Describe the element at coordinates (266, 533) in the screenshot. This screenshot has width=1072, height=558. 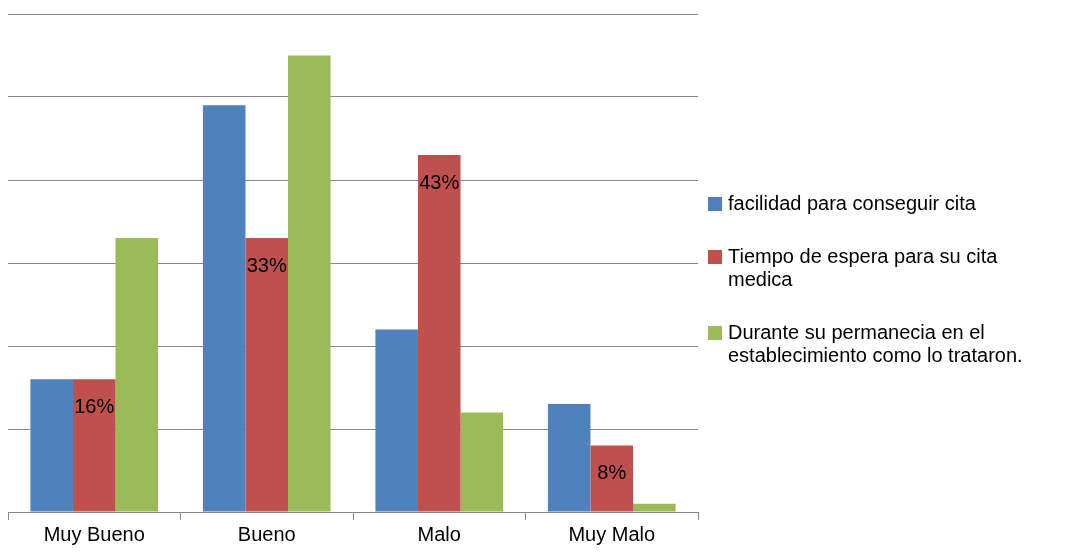
I see `x-tick-label: Bueno` at that location.